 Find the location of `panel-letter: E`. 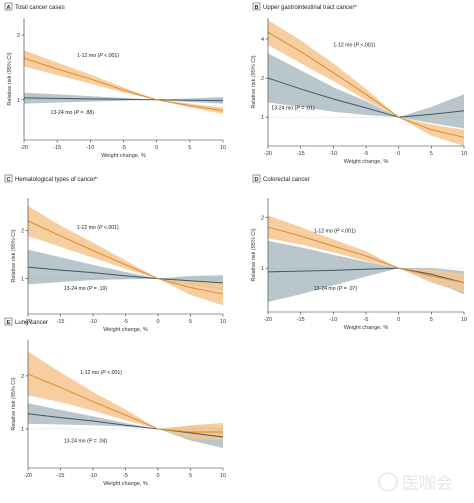

panel-letter: E is located at coordinates (9, 323).